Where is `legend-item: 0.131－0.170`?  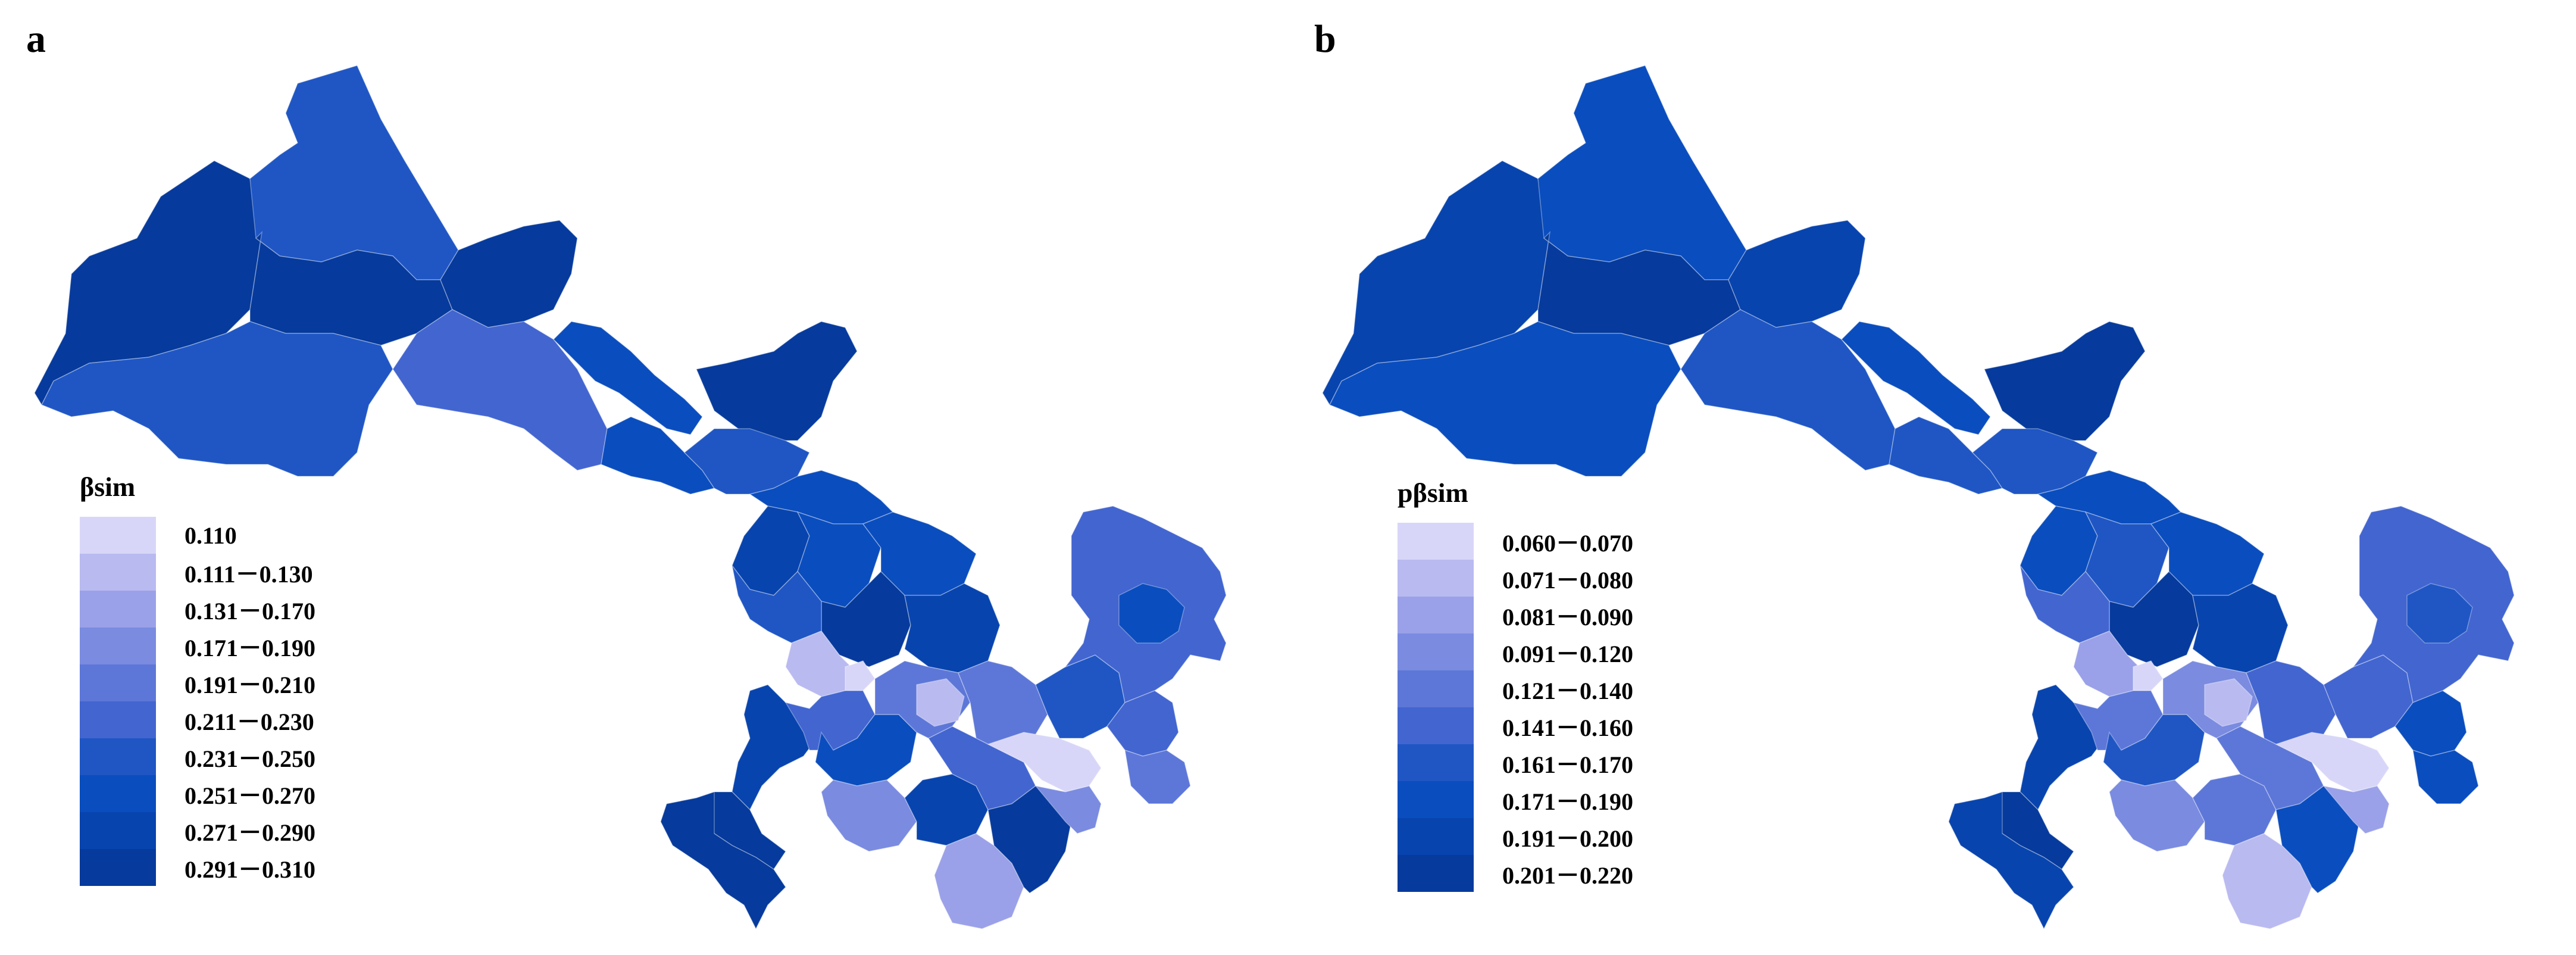 legend-item: 0.131－0.170 is located at coordinates (197, 609).